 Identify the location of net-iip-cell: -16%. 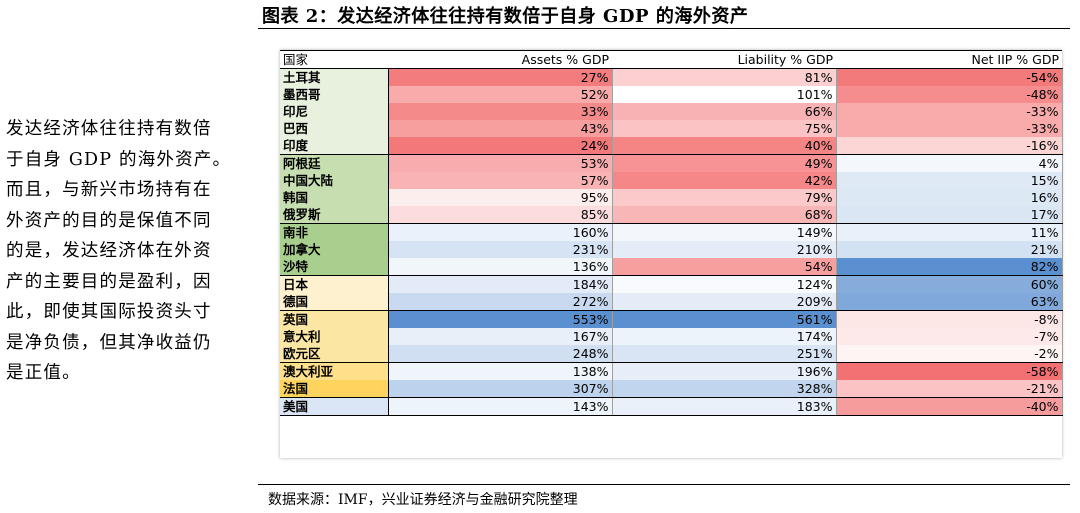
(949, 146).